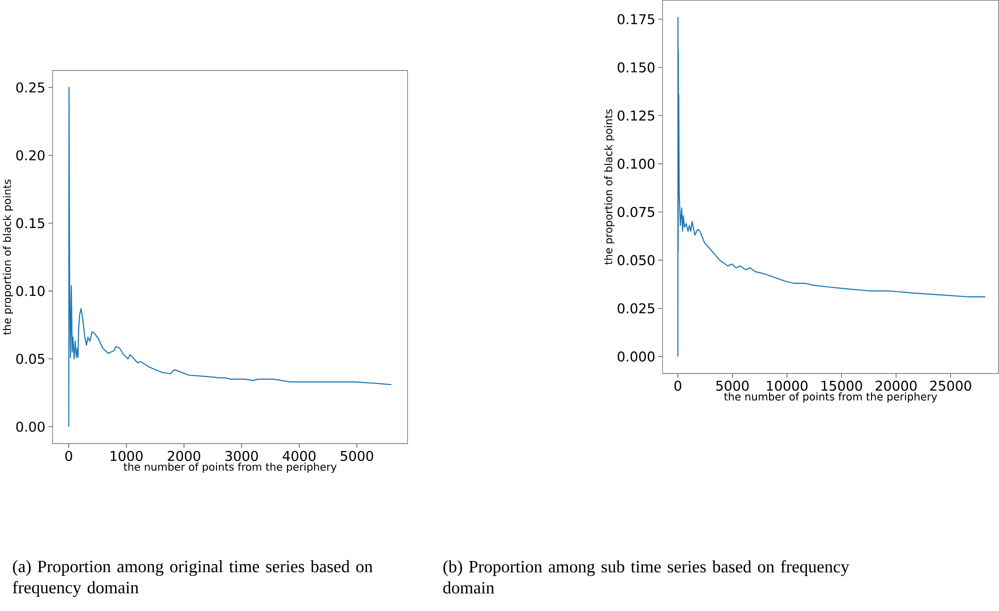  What do you see at coordinates (636, 164) in the screenshot?
I see `y-tick-label: 0.100` at bounding box center [636, 164].